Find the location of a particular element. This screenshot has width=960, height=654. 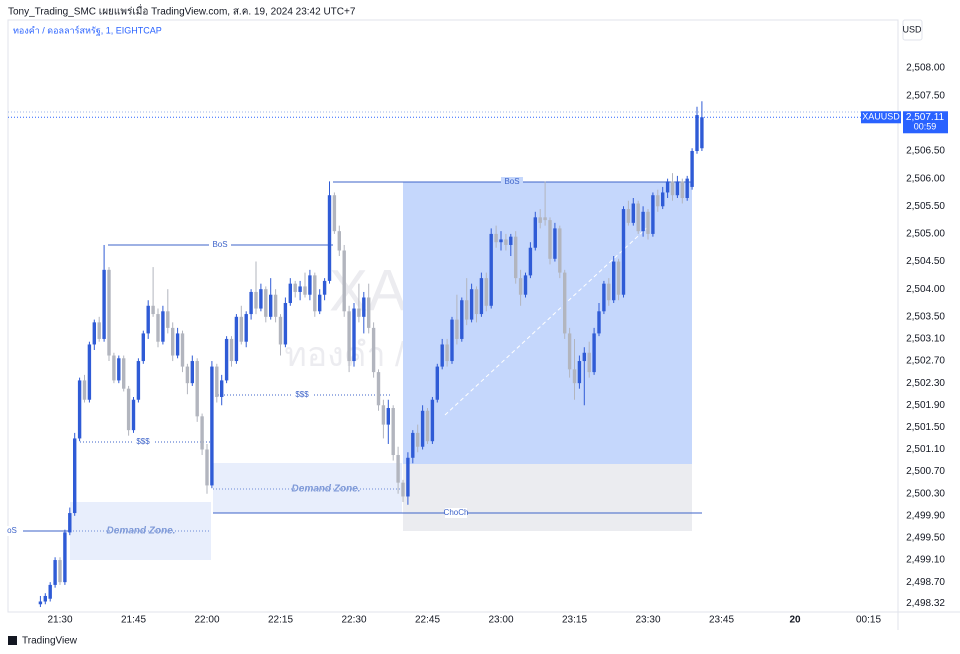

branding: TradingView is located at coordinates (43, 641).